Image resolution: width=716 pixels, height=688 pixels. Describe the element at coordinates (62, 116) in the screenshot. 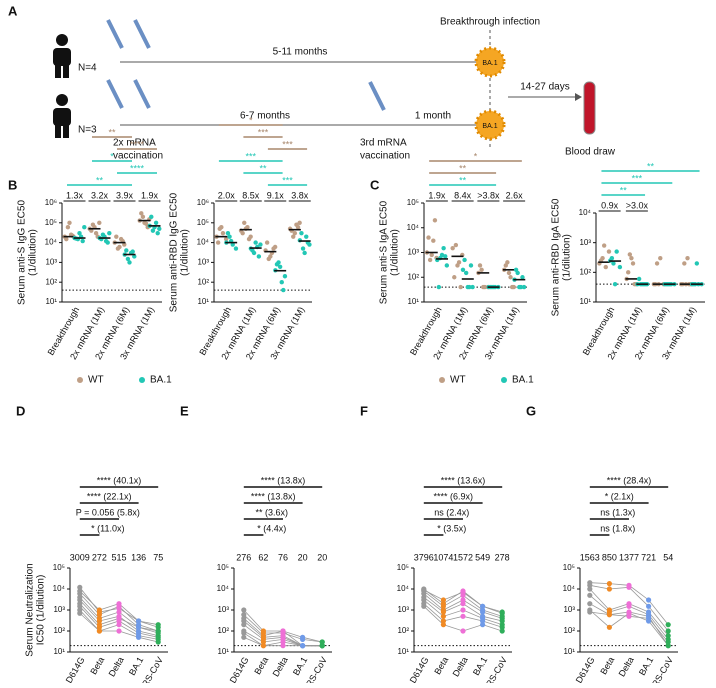

I see `person-icon` at that location.